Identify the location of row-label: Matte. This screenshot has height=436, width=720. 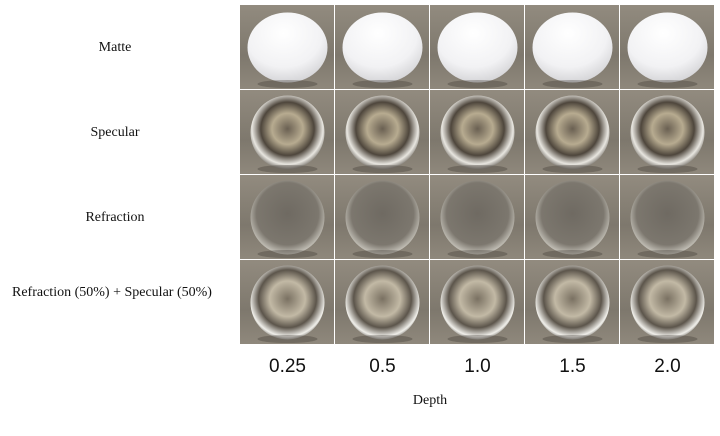
(115, 47).